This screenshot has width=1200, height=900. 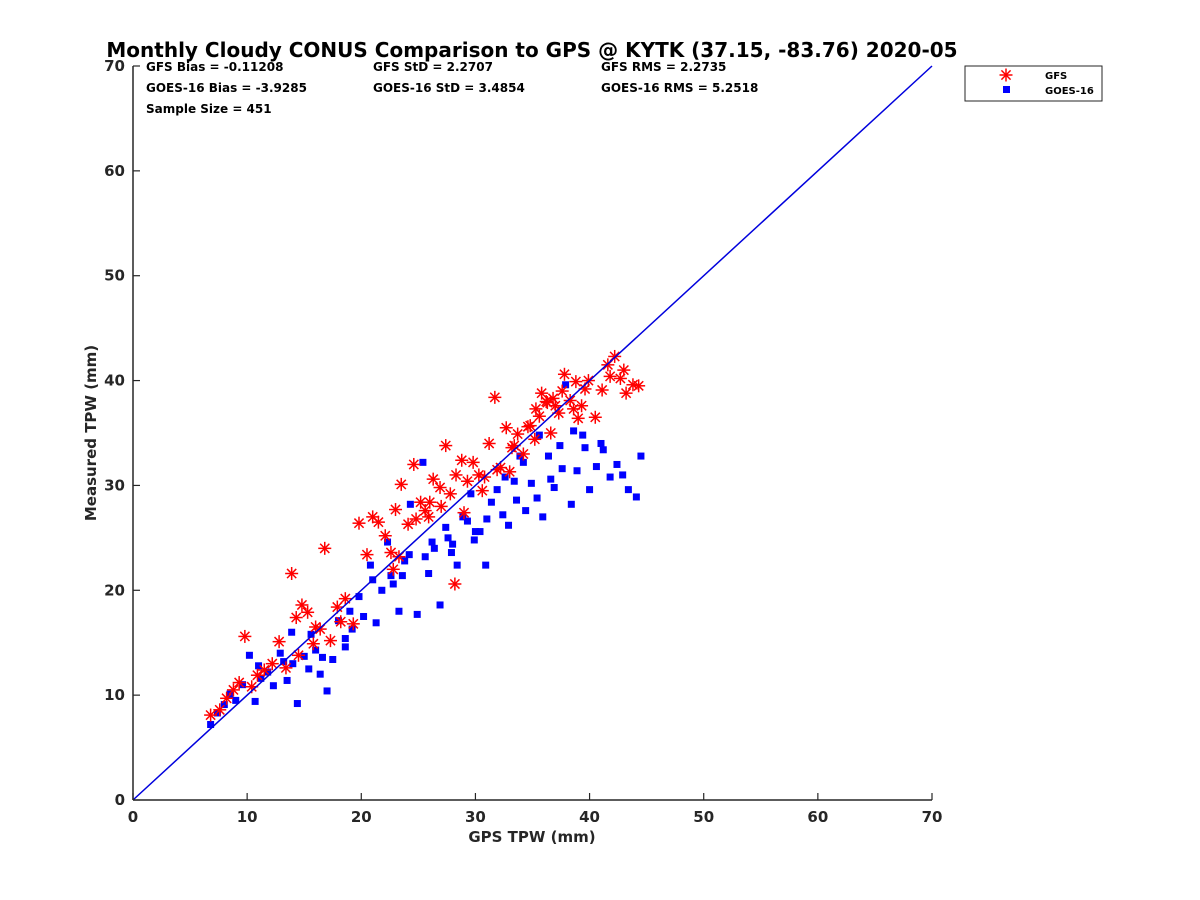 What do you see at coordinates (703, 817) in the screenshot?
I see `x-tick-label: 50` at bounding box center [703, 817].